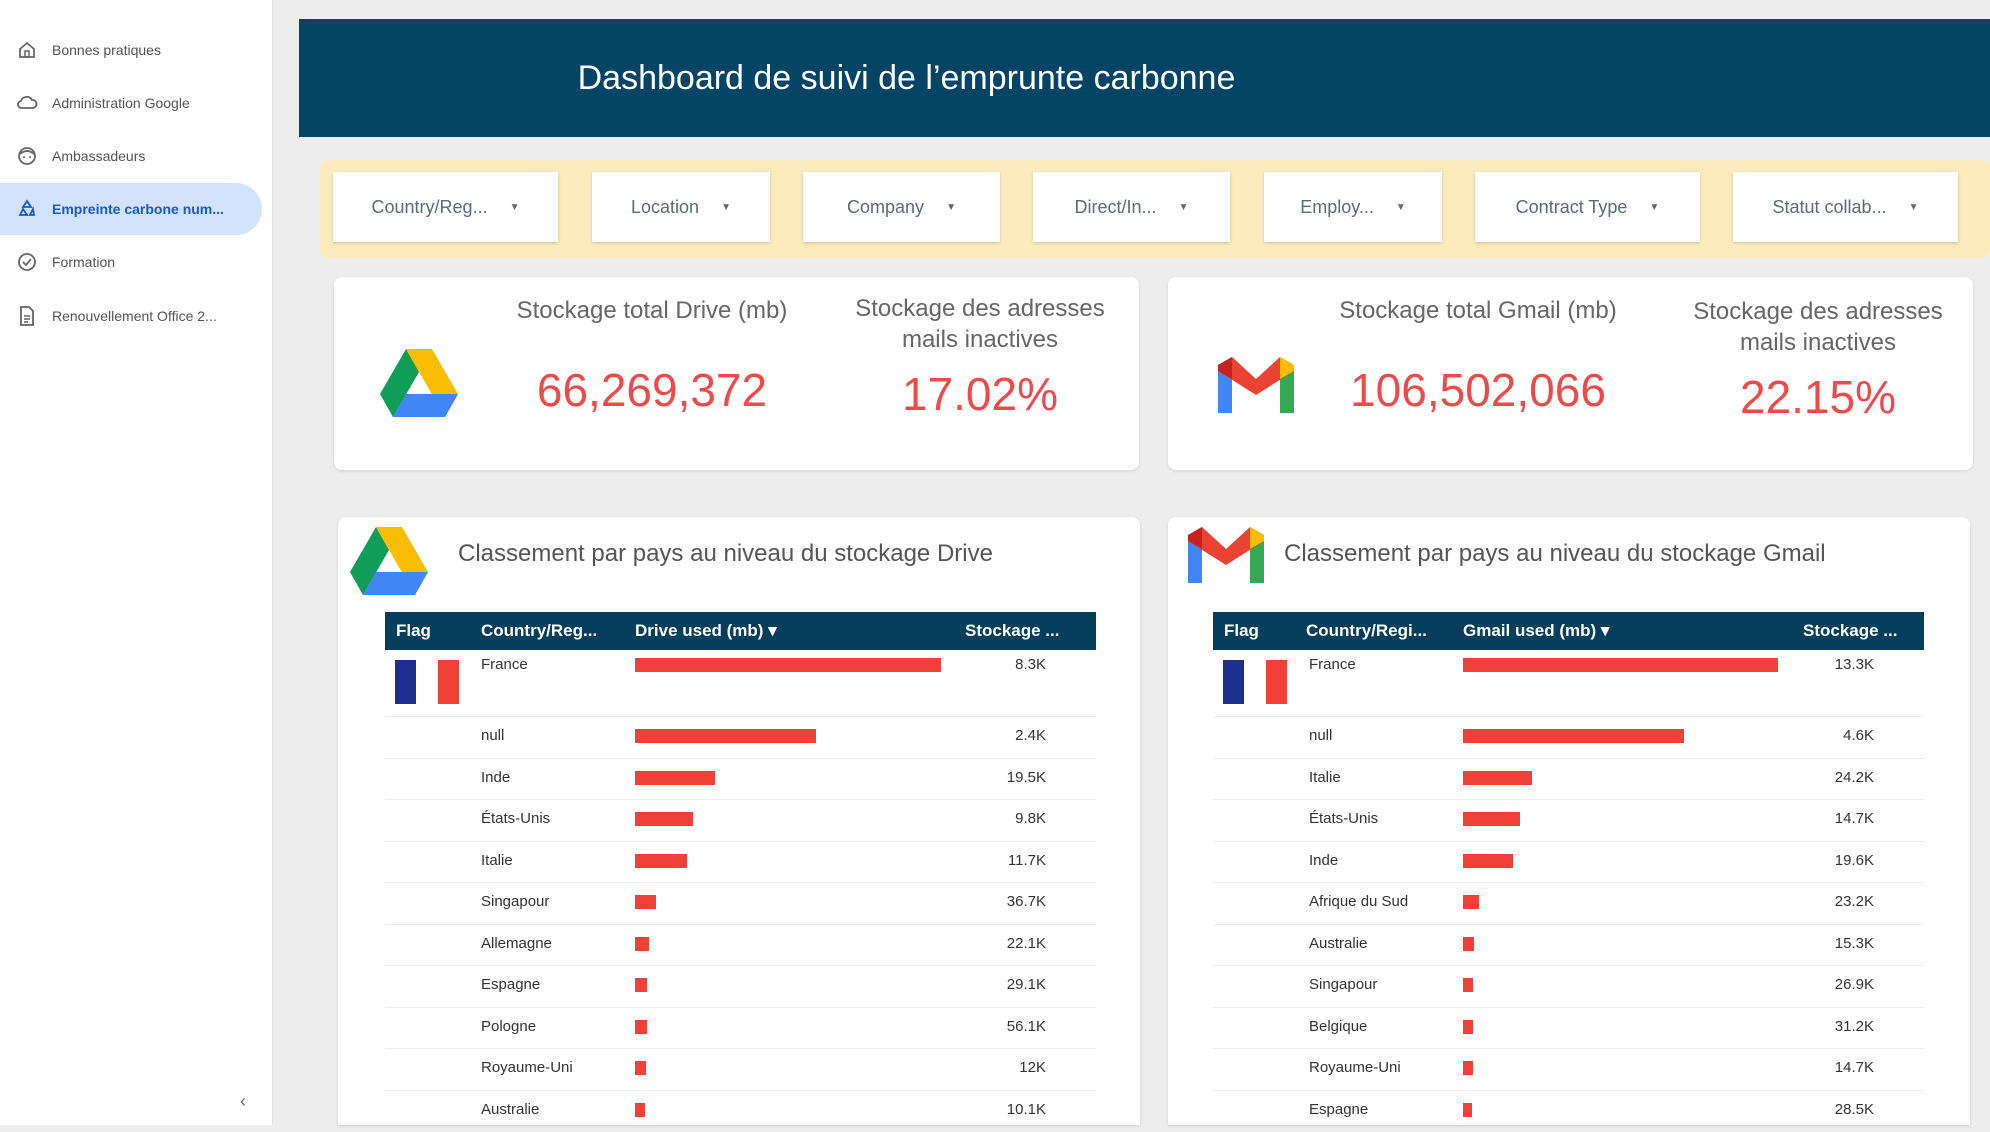 This screenshot has height=1132, width=1990. Describe the element at coordinates (1854, 1026) in the screenshot. I see `stockage-cell: 31.2K` at that location.